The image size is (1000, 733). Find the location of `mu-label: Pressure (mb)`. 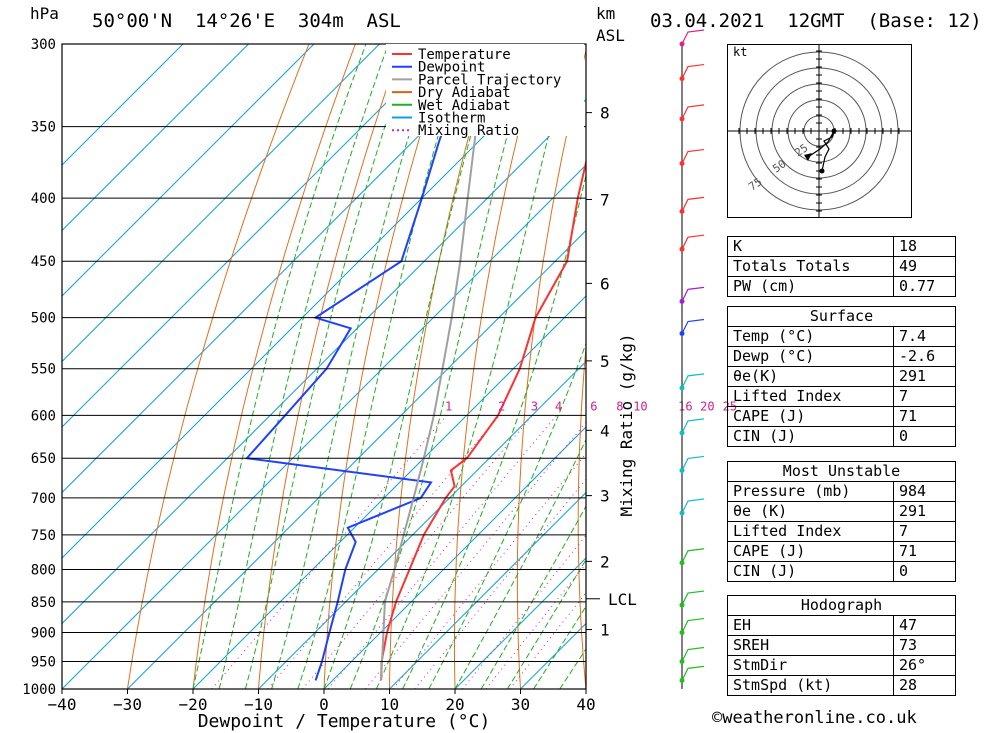

mu-label: Pressure (mb) is located at coordinates (810, 491).